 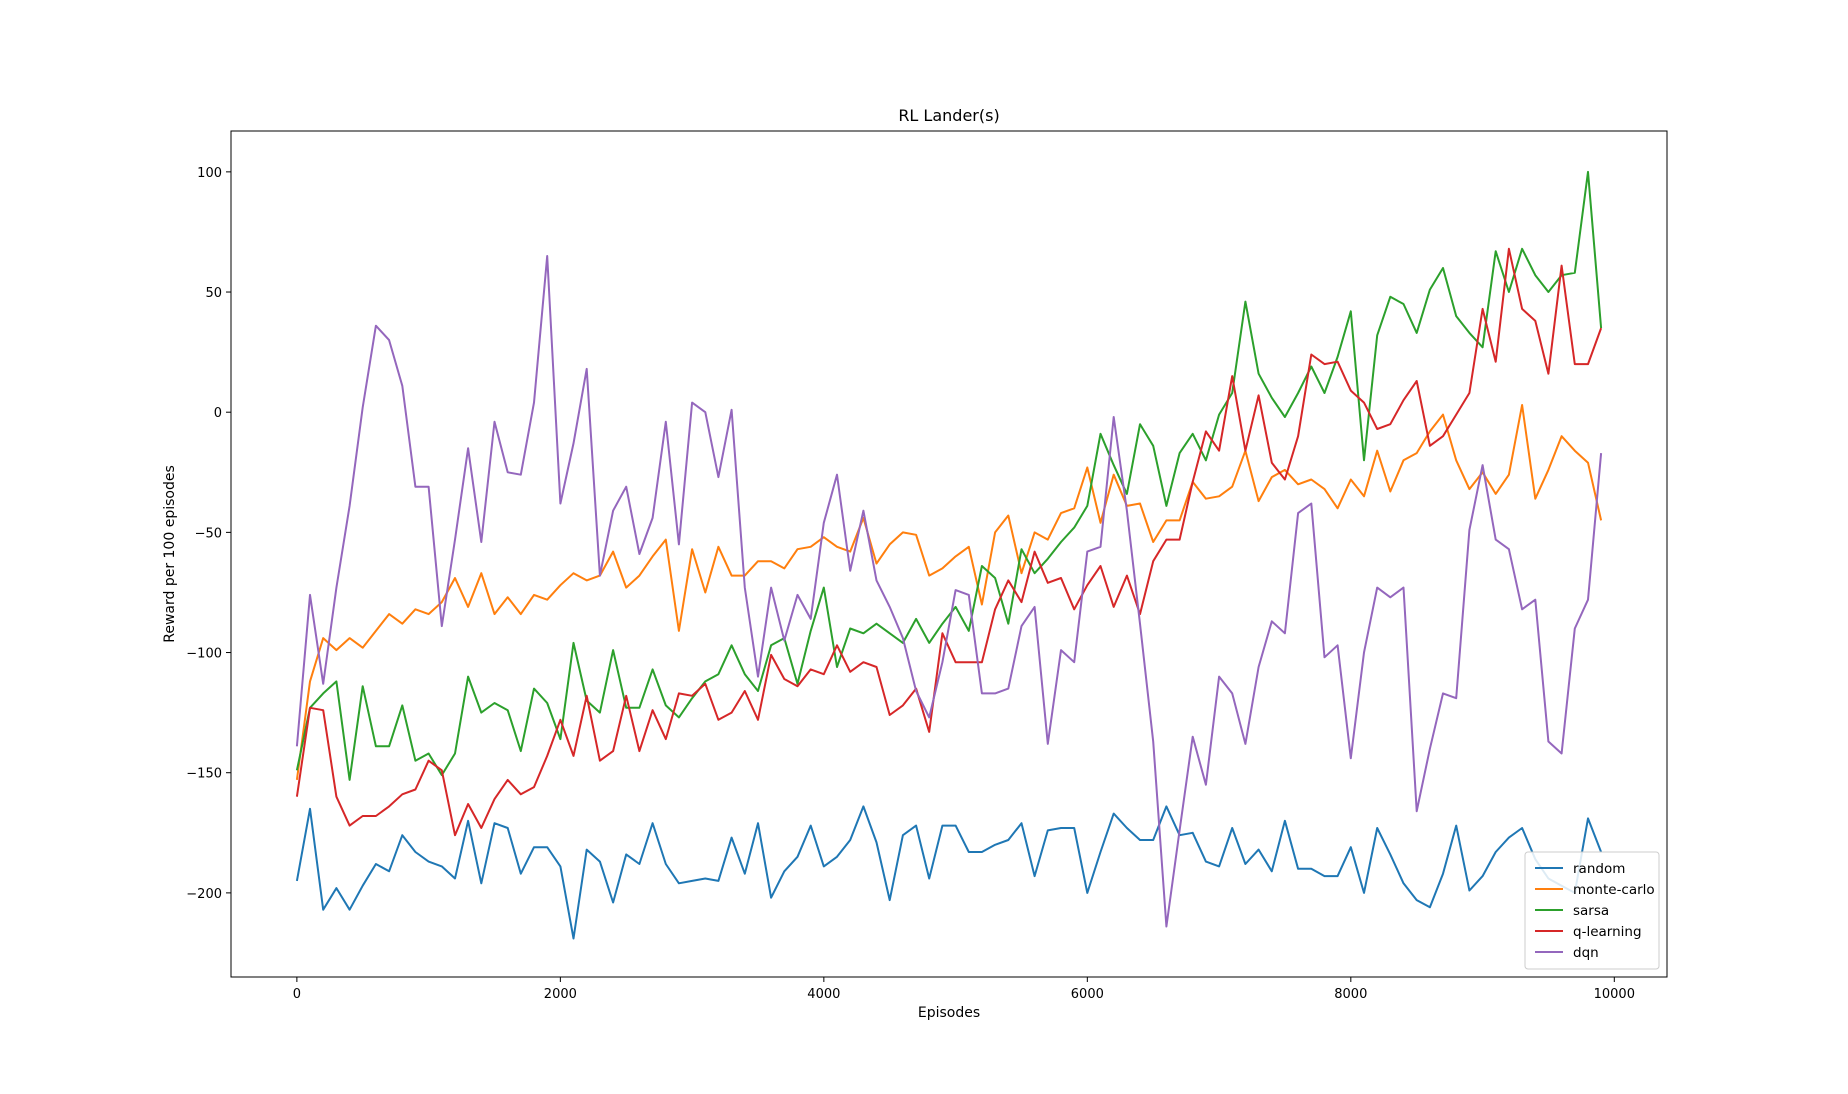 I want to click on legend: random monte-carlo sarsa q-learning dqn, so click(x=1592, y=910).